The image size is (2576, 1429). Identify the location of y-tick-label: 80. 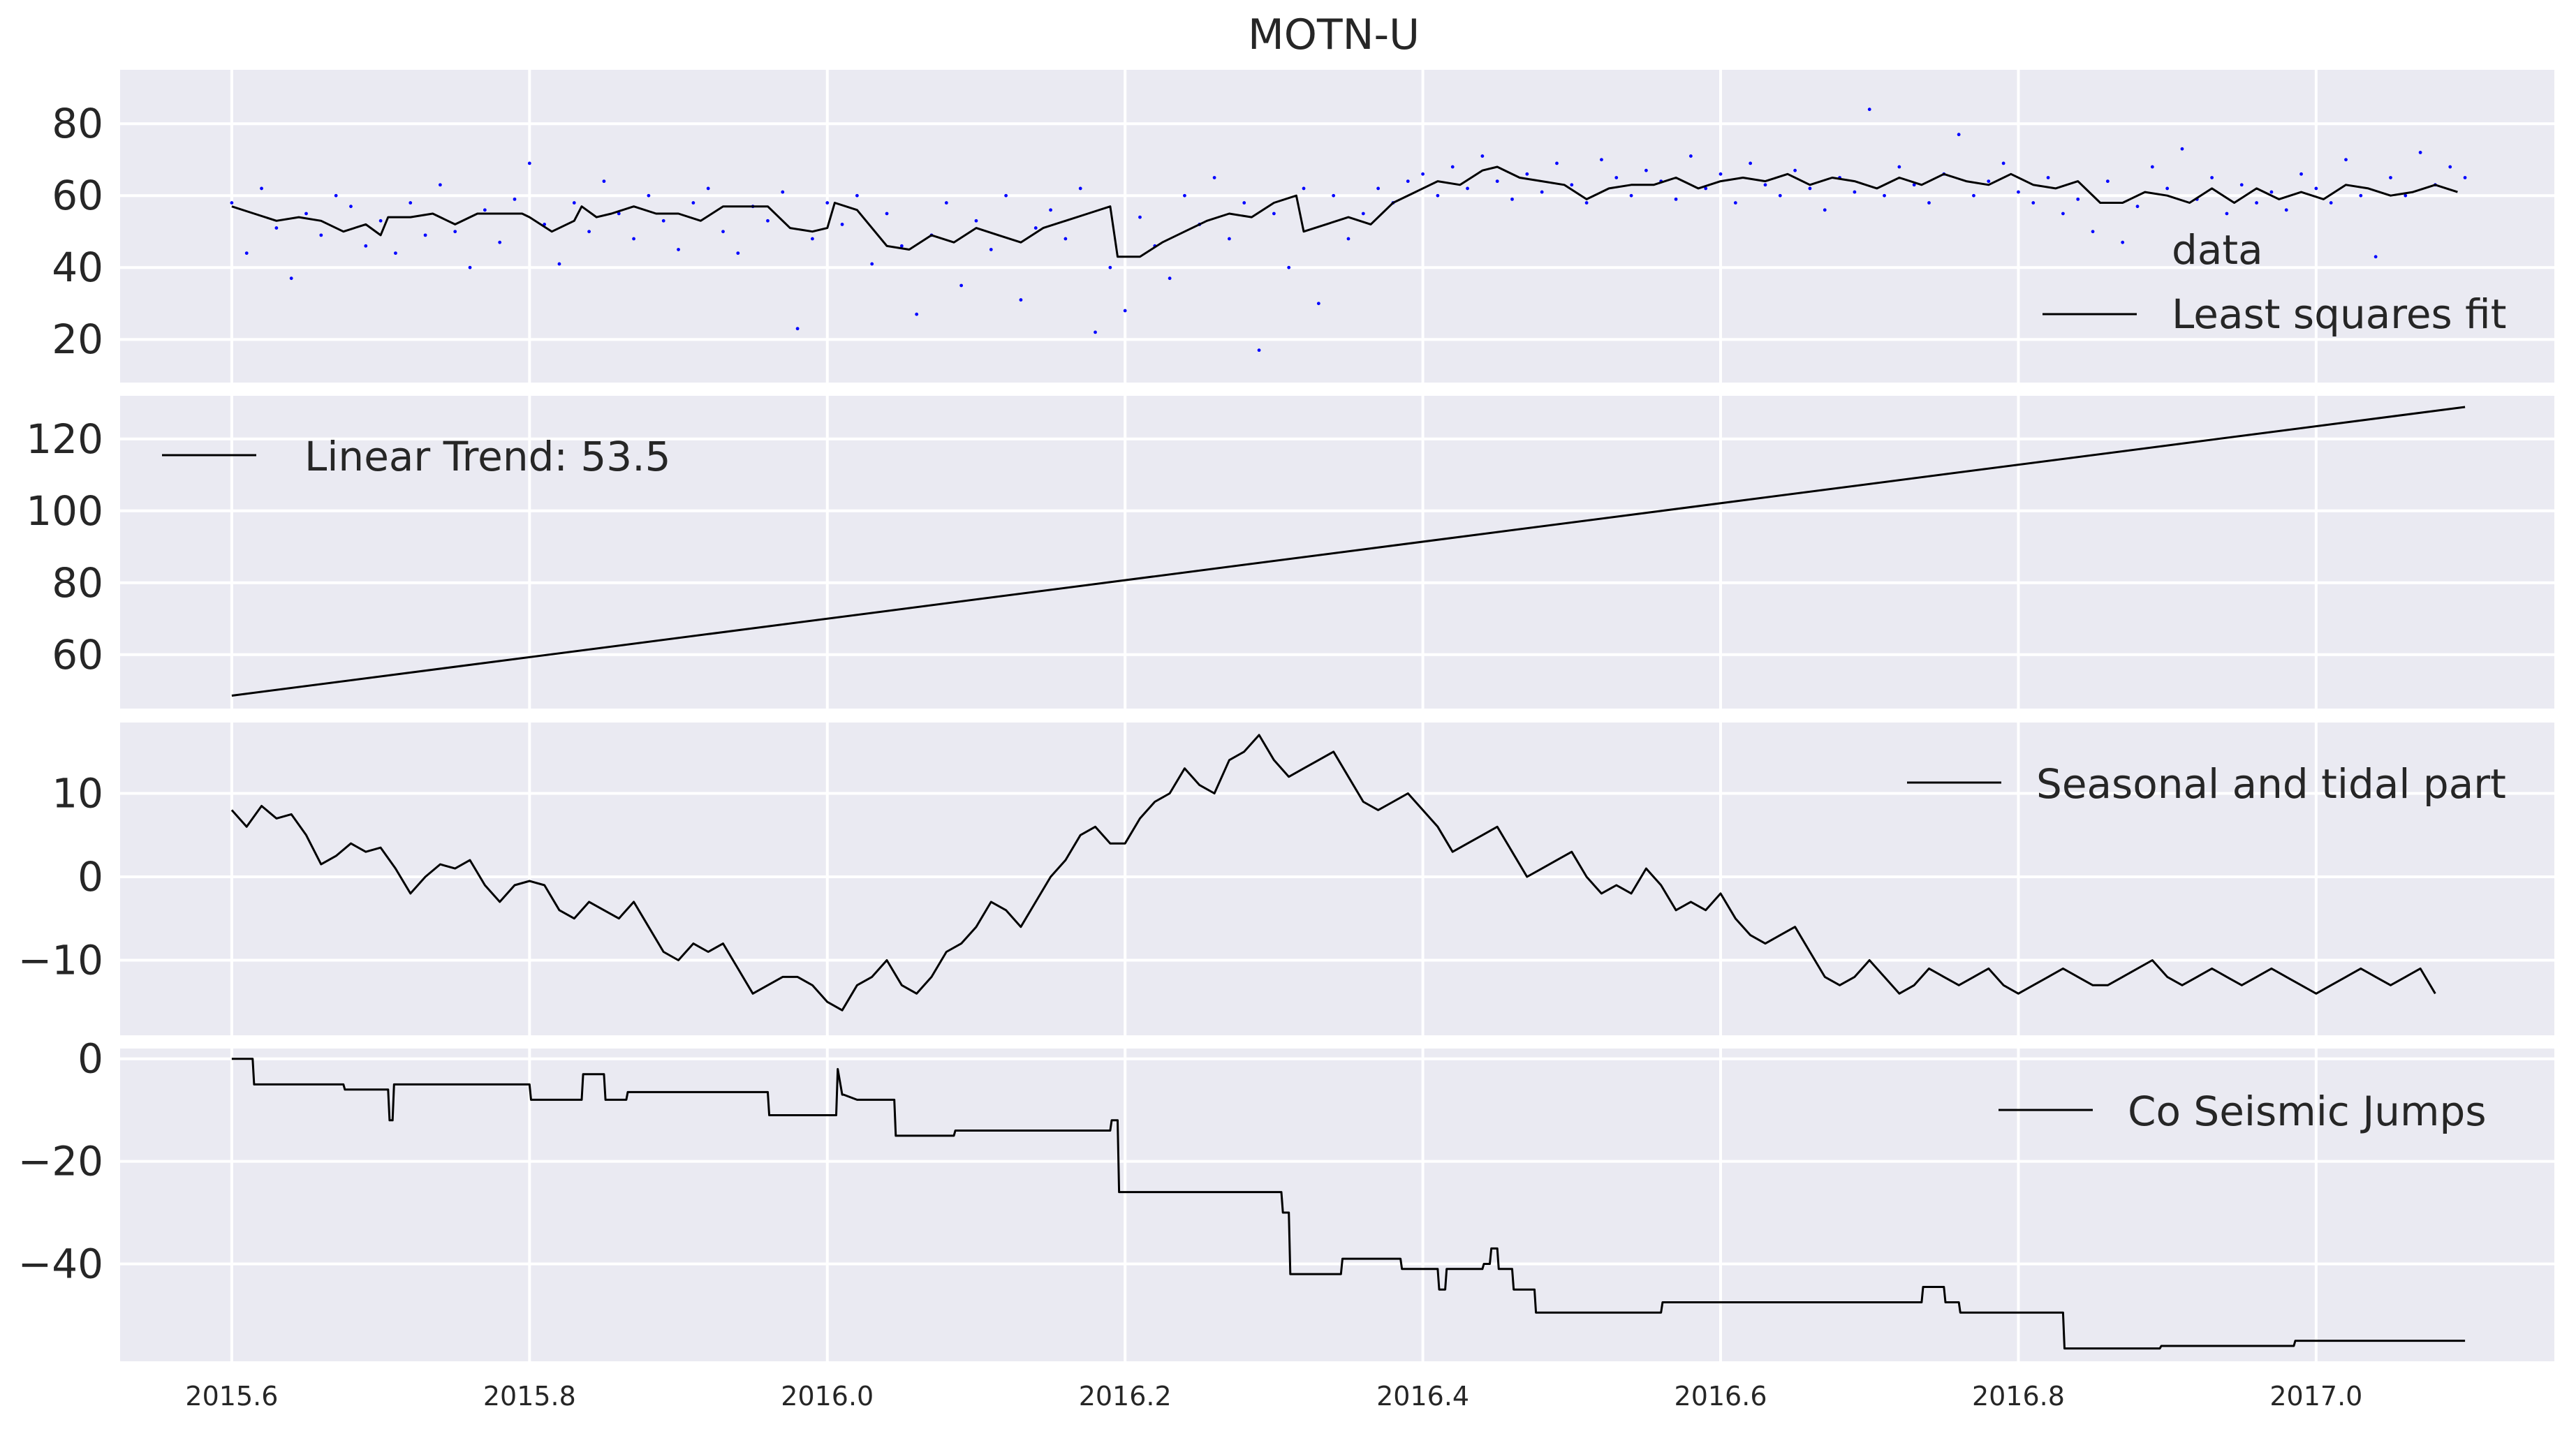
(77, 583).